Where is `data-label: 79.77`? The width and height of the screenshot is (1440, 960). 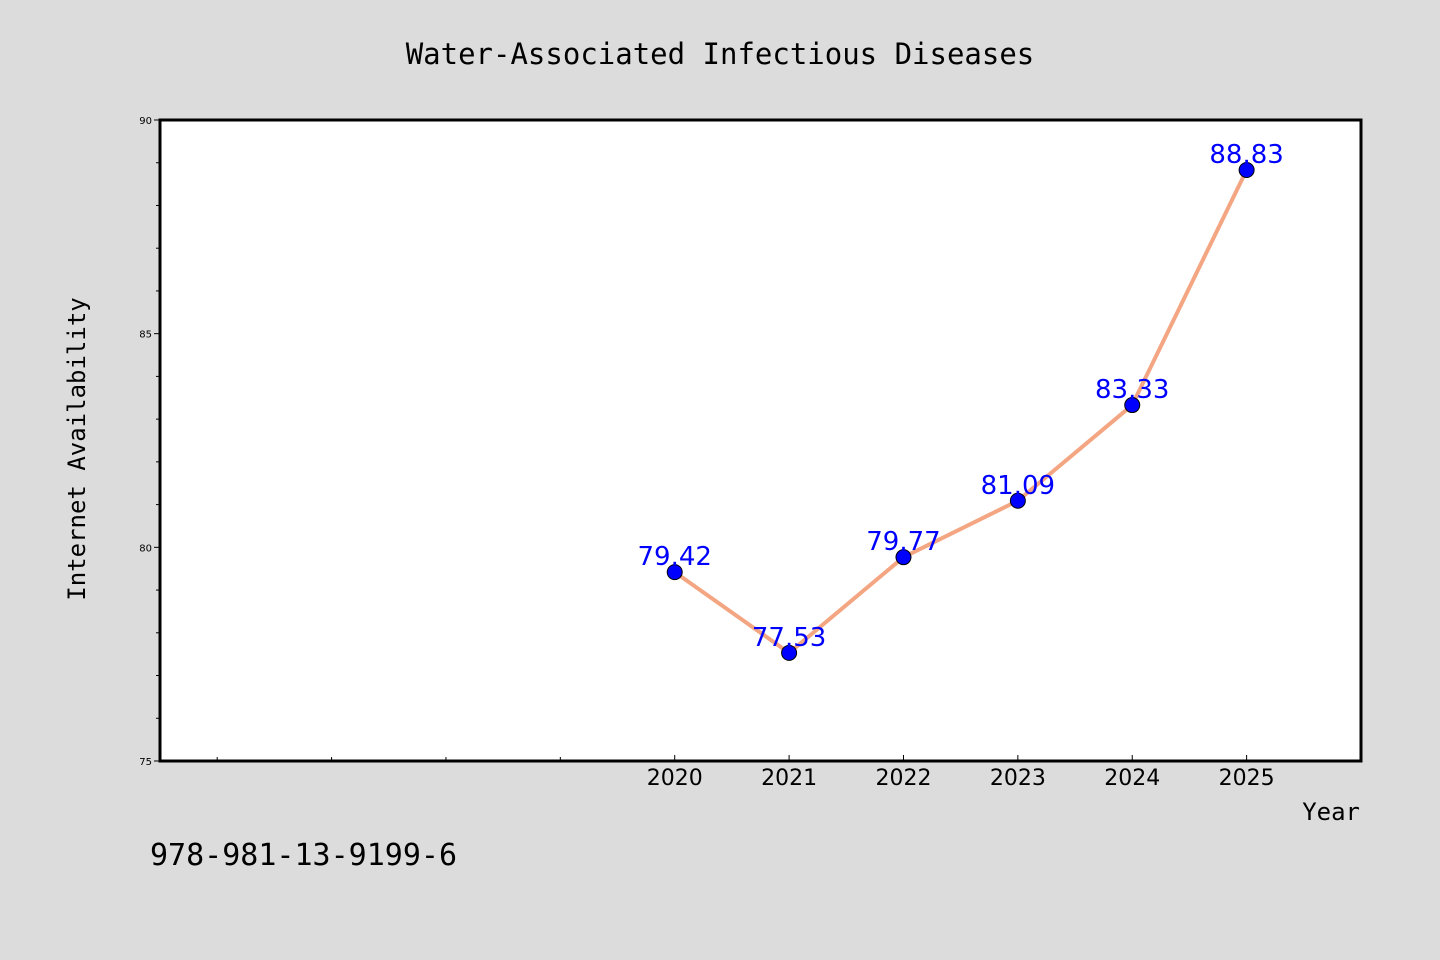
data-label: 79.77 is located at coordinates (903, 542).